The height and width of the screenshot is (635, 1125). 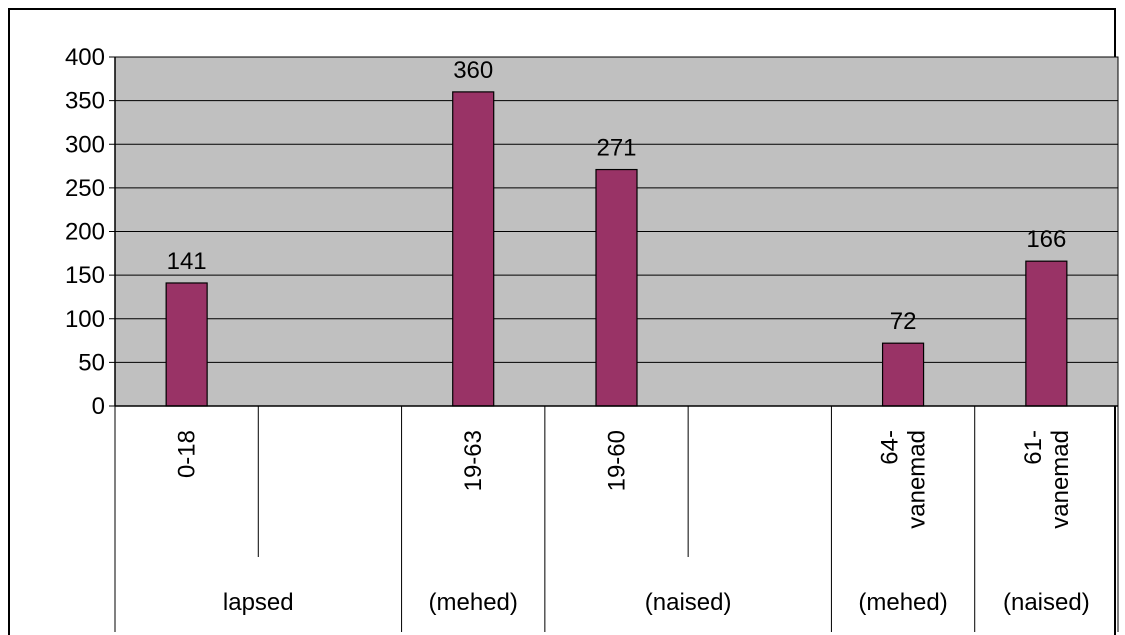 What do you see at coordinates (258, 602) in the screenshot?
I see `x-group-label: lapsed` at bounding box center [258, 602].